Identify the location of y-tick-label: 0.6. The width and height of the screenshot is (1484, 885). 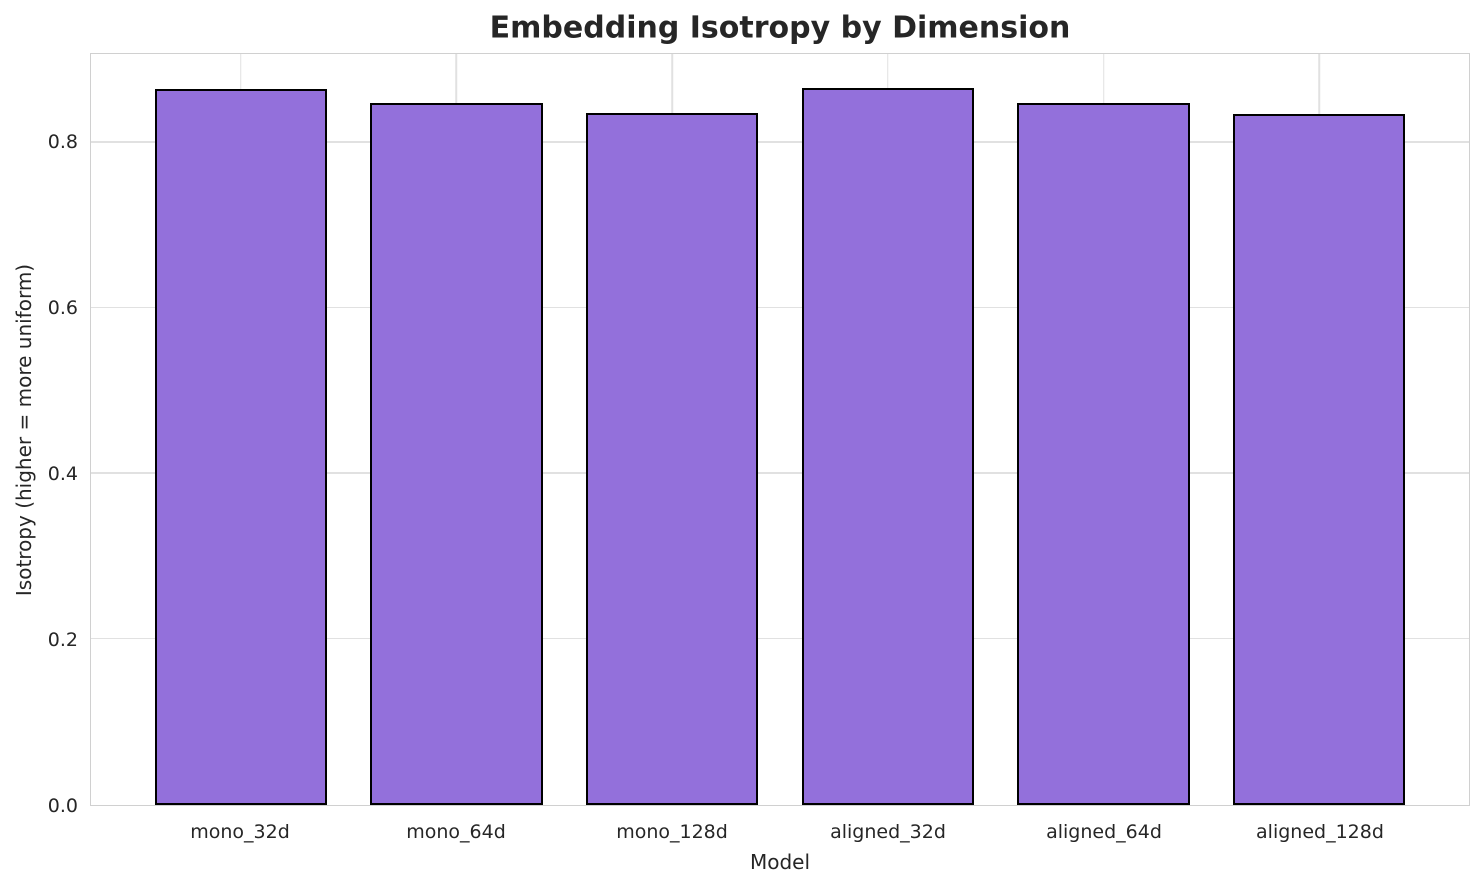
(62, 307).